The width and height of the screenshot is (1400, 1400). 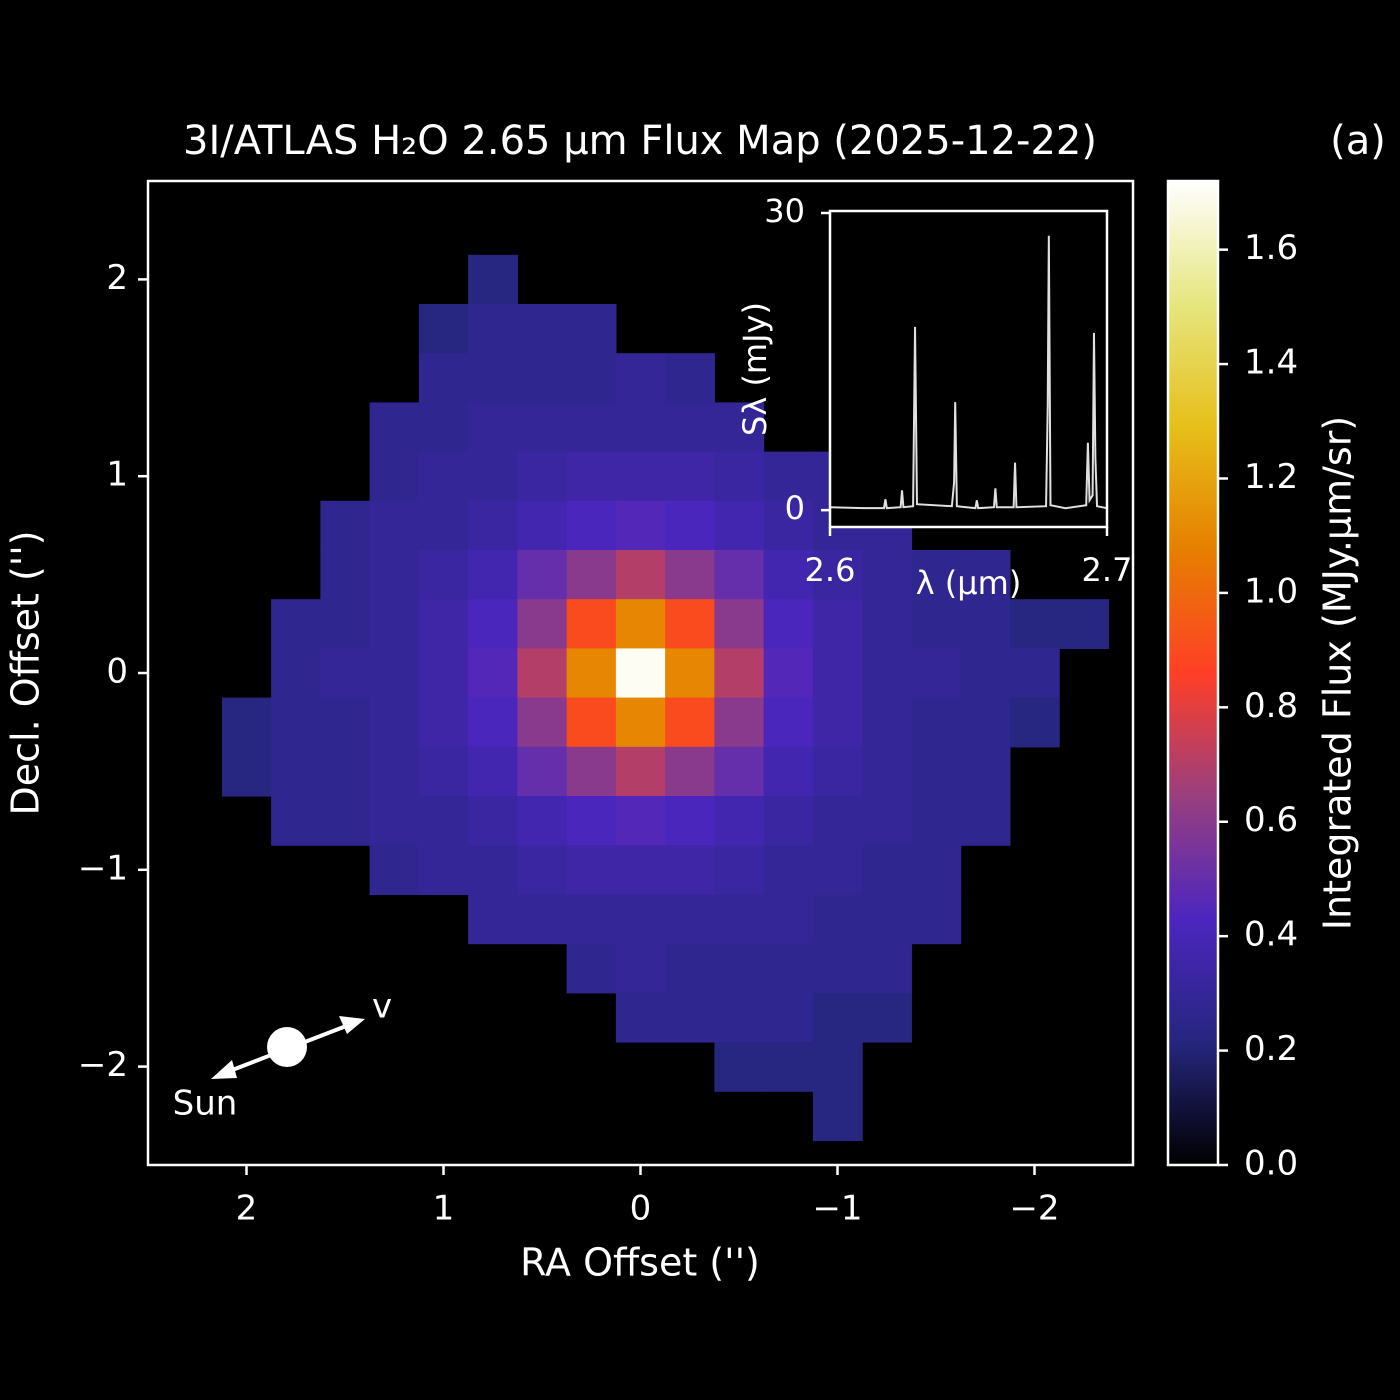 I want to click on velocity-label: v, so click(x=382, y=1007).